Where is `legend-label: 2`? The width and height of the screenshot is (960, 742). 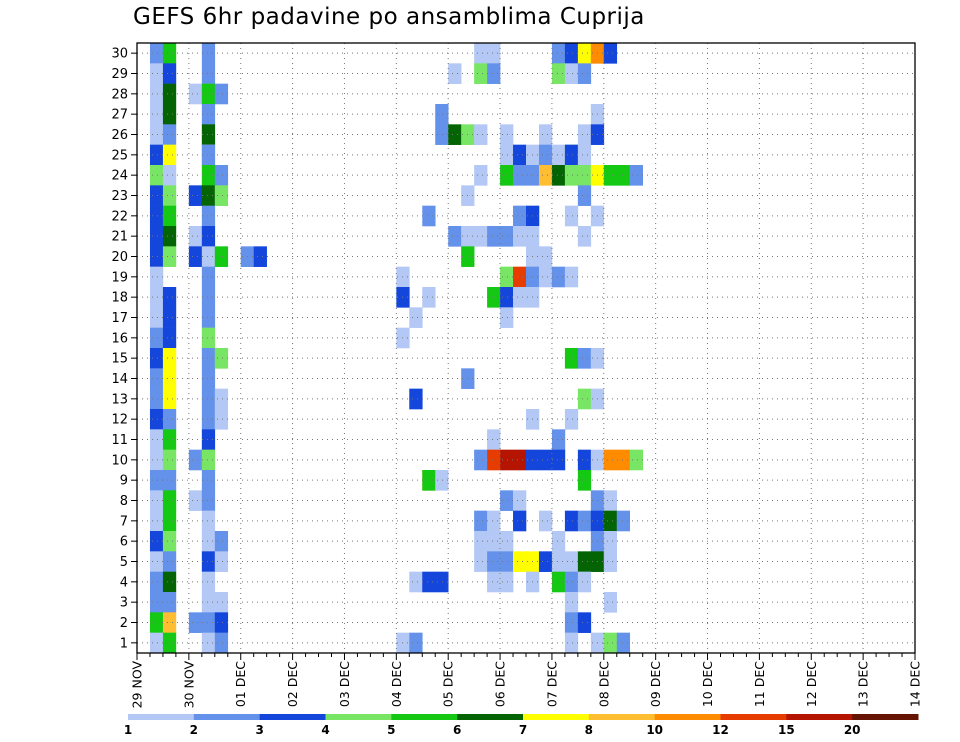
legend-label: 2 is located at coordinates (194, 730).